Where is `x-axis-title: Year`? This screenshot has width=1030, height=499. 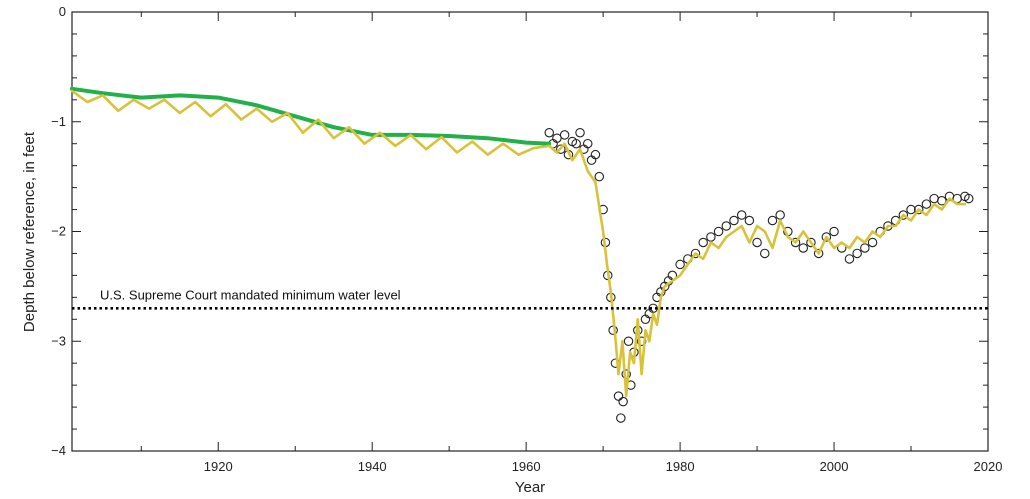
x-axis-title: Year is located at coordinates (530, 487).